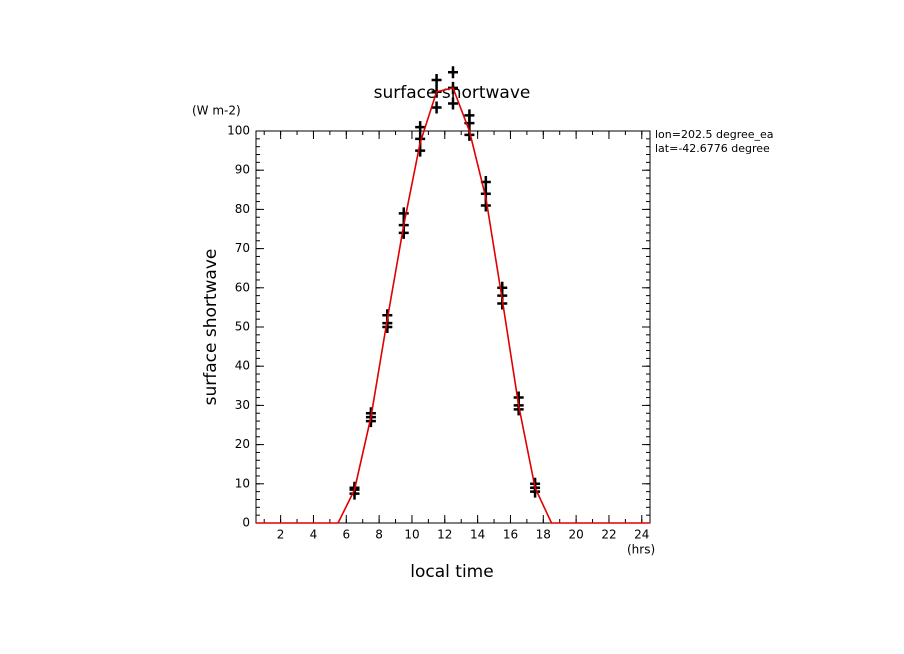 Image resolution: width=904 pixels, height=654 pixels. I want to click on x-tick-label: 18, so click(543, 535).